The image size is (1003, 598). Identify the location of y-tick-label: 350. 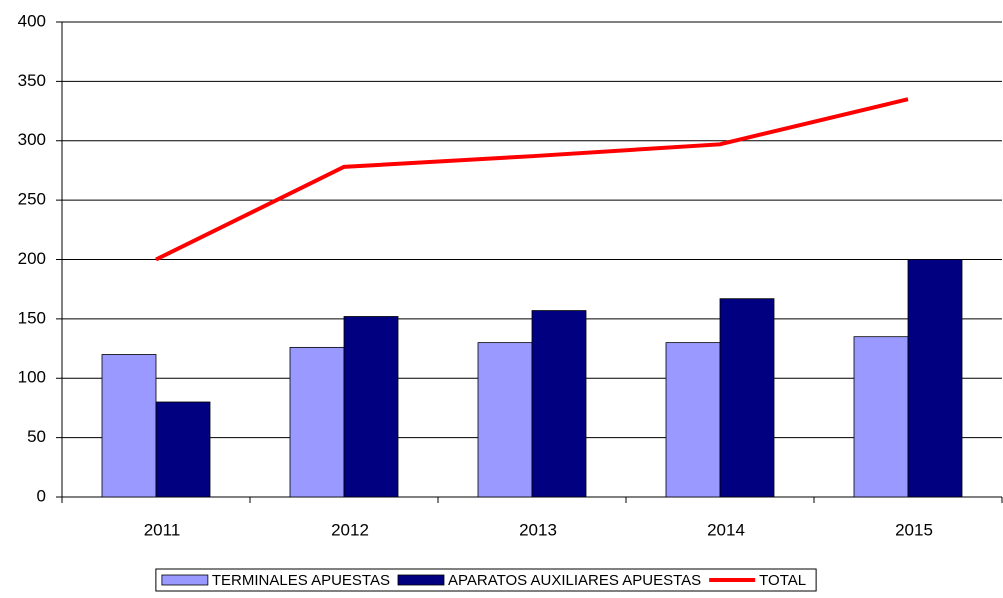
(32, 80).